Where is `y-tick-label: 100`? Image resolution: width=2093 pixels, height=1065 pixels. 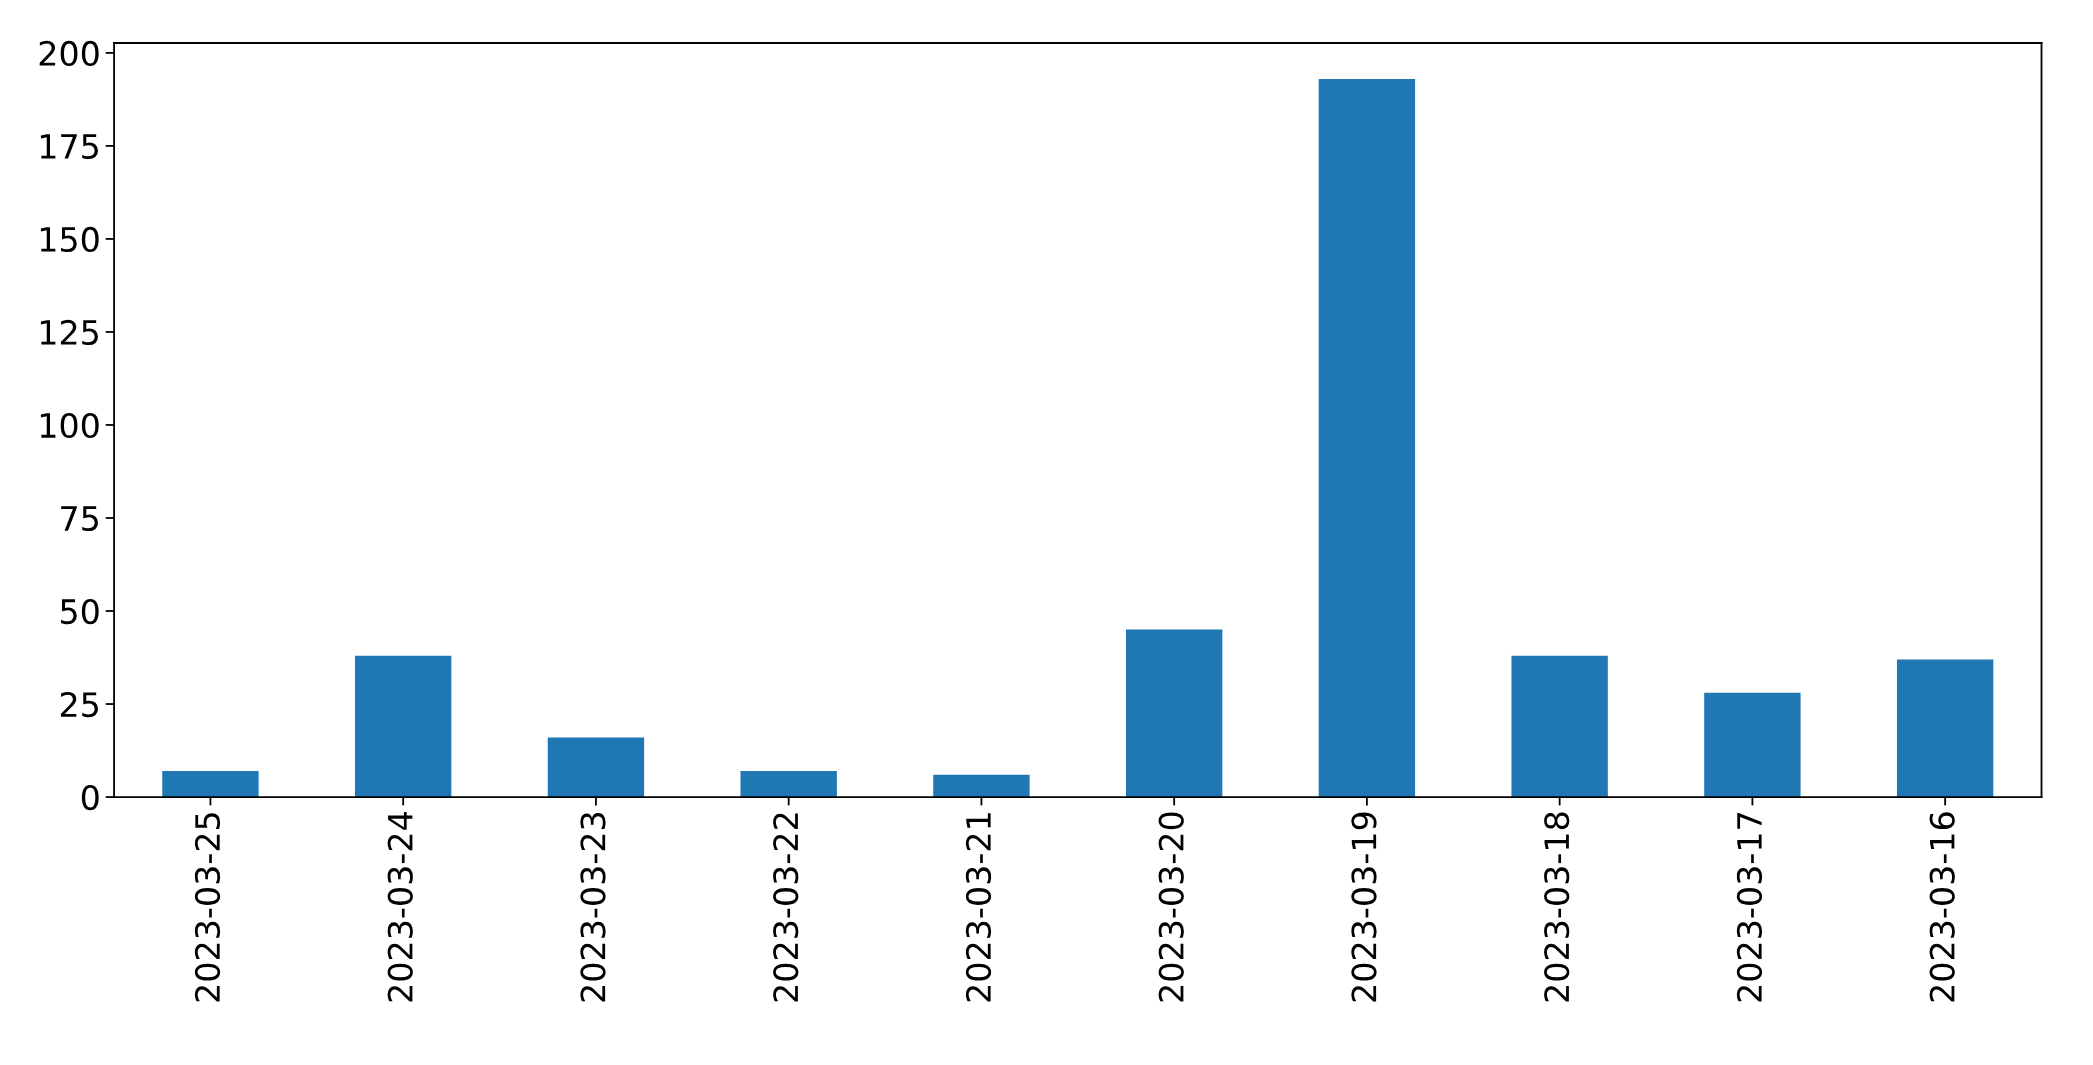 y-tick-label: 100 is located at coordinates (69, 425).